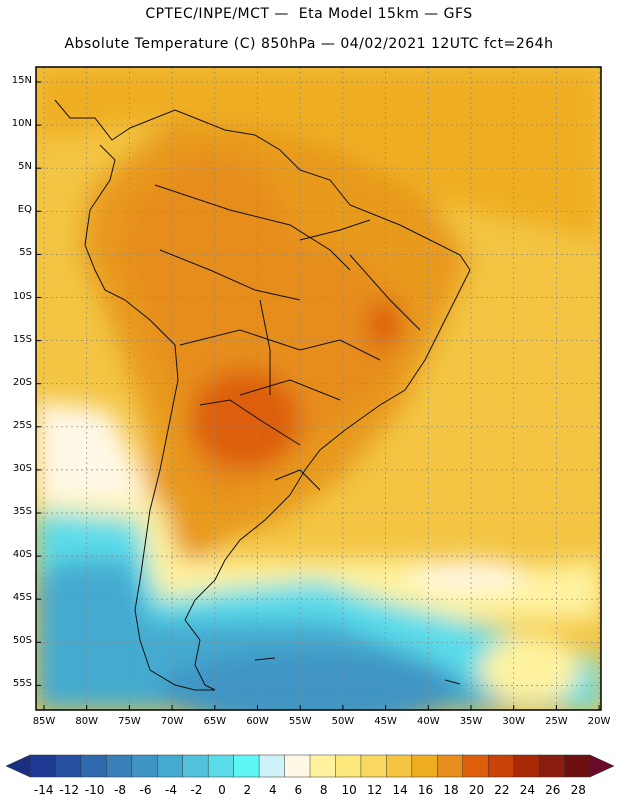 Image resolution: width=618 pixels, height=800 pixels. What do you see at coordinates (17, 511) in the screenshot?
I see `lat-label: 35S` at bounding box center [17, 511].